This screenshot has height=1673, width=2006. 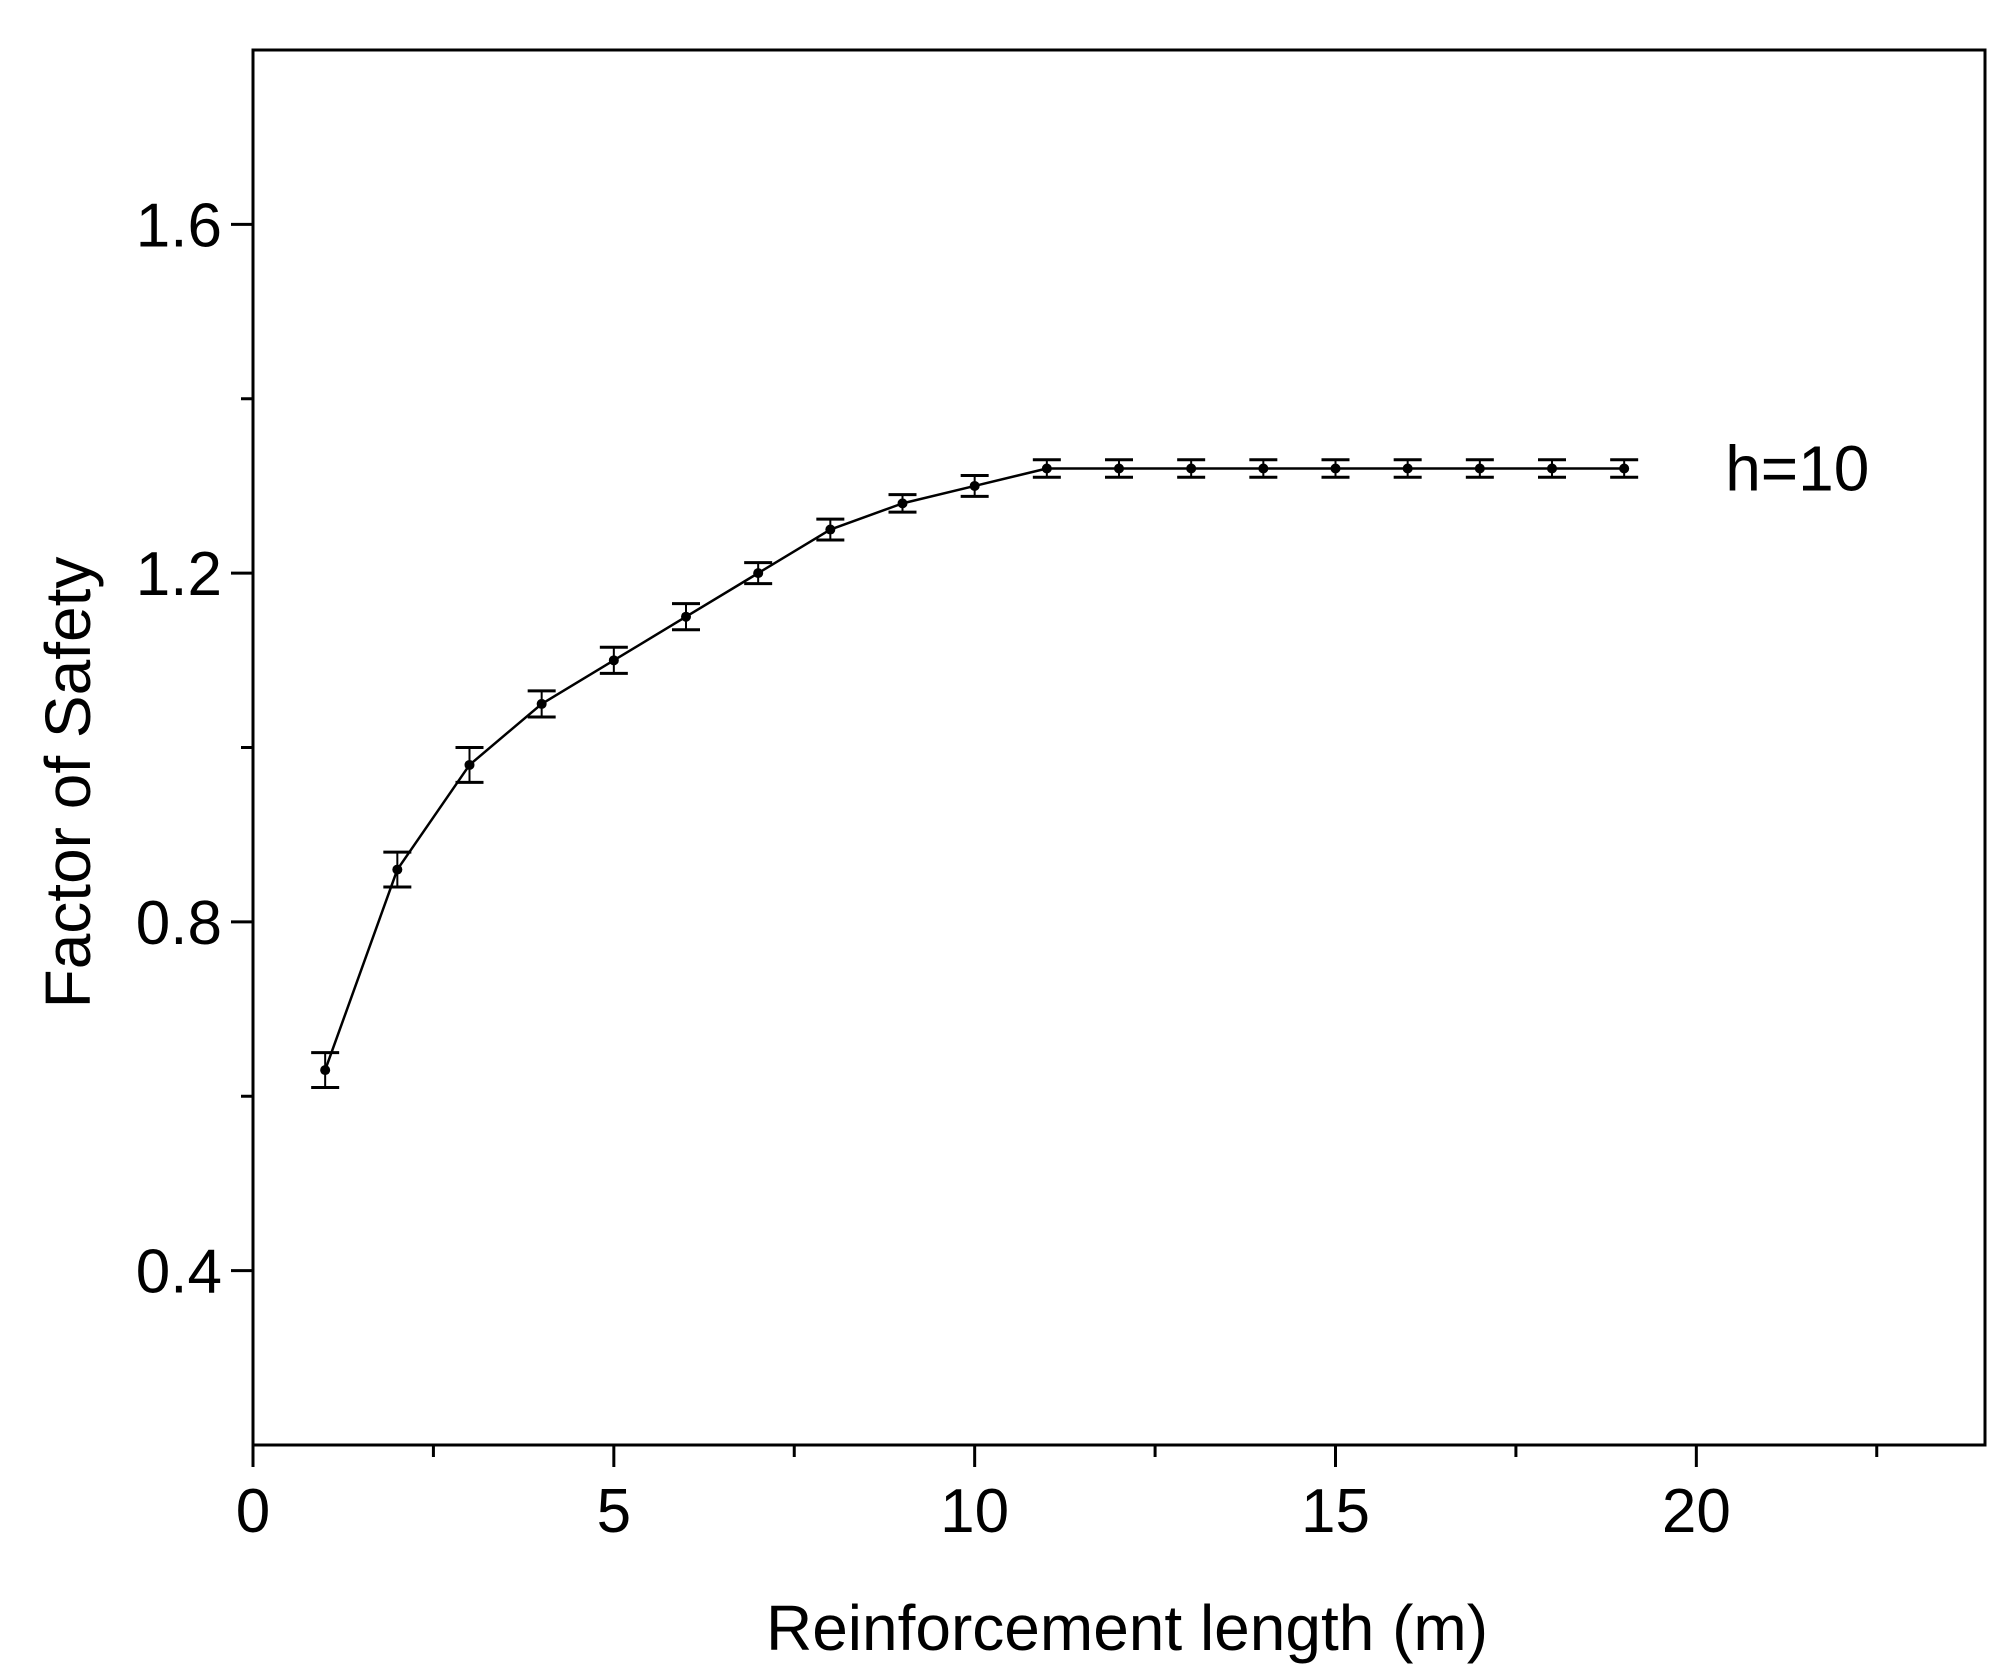 What do you see at coordinates (614, 1511) in the screenshot?
I see `x-tick-label: 5` at bounding box center [614, 1511].